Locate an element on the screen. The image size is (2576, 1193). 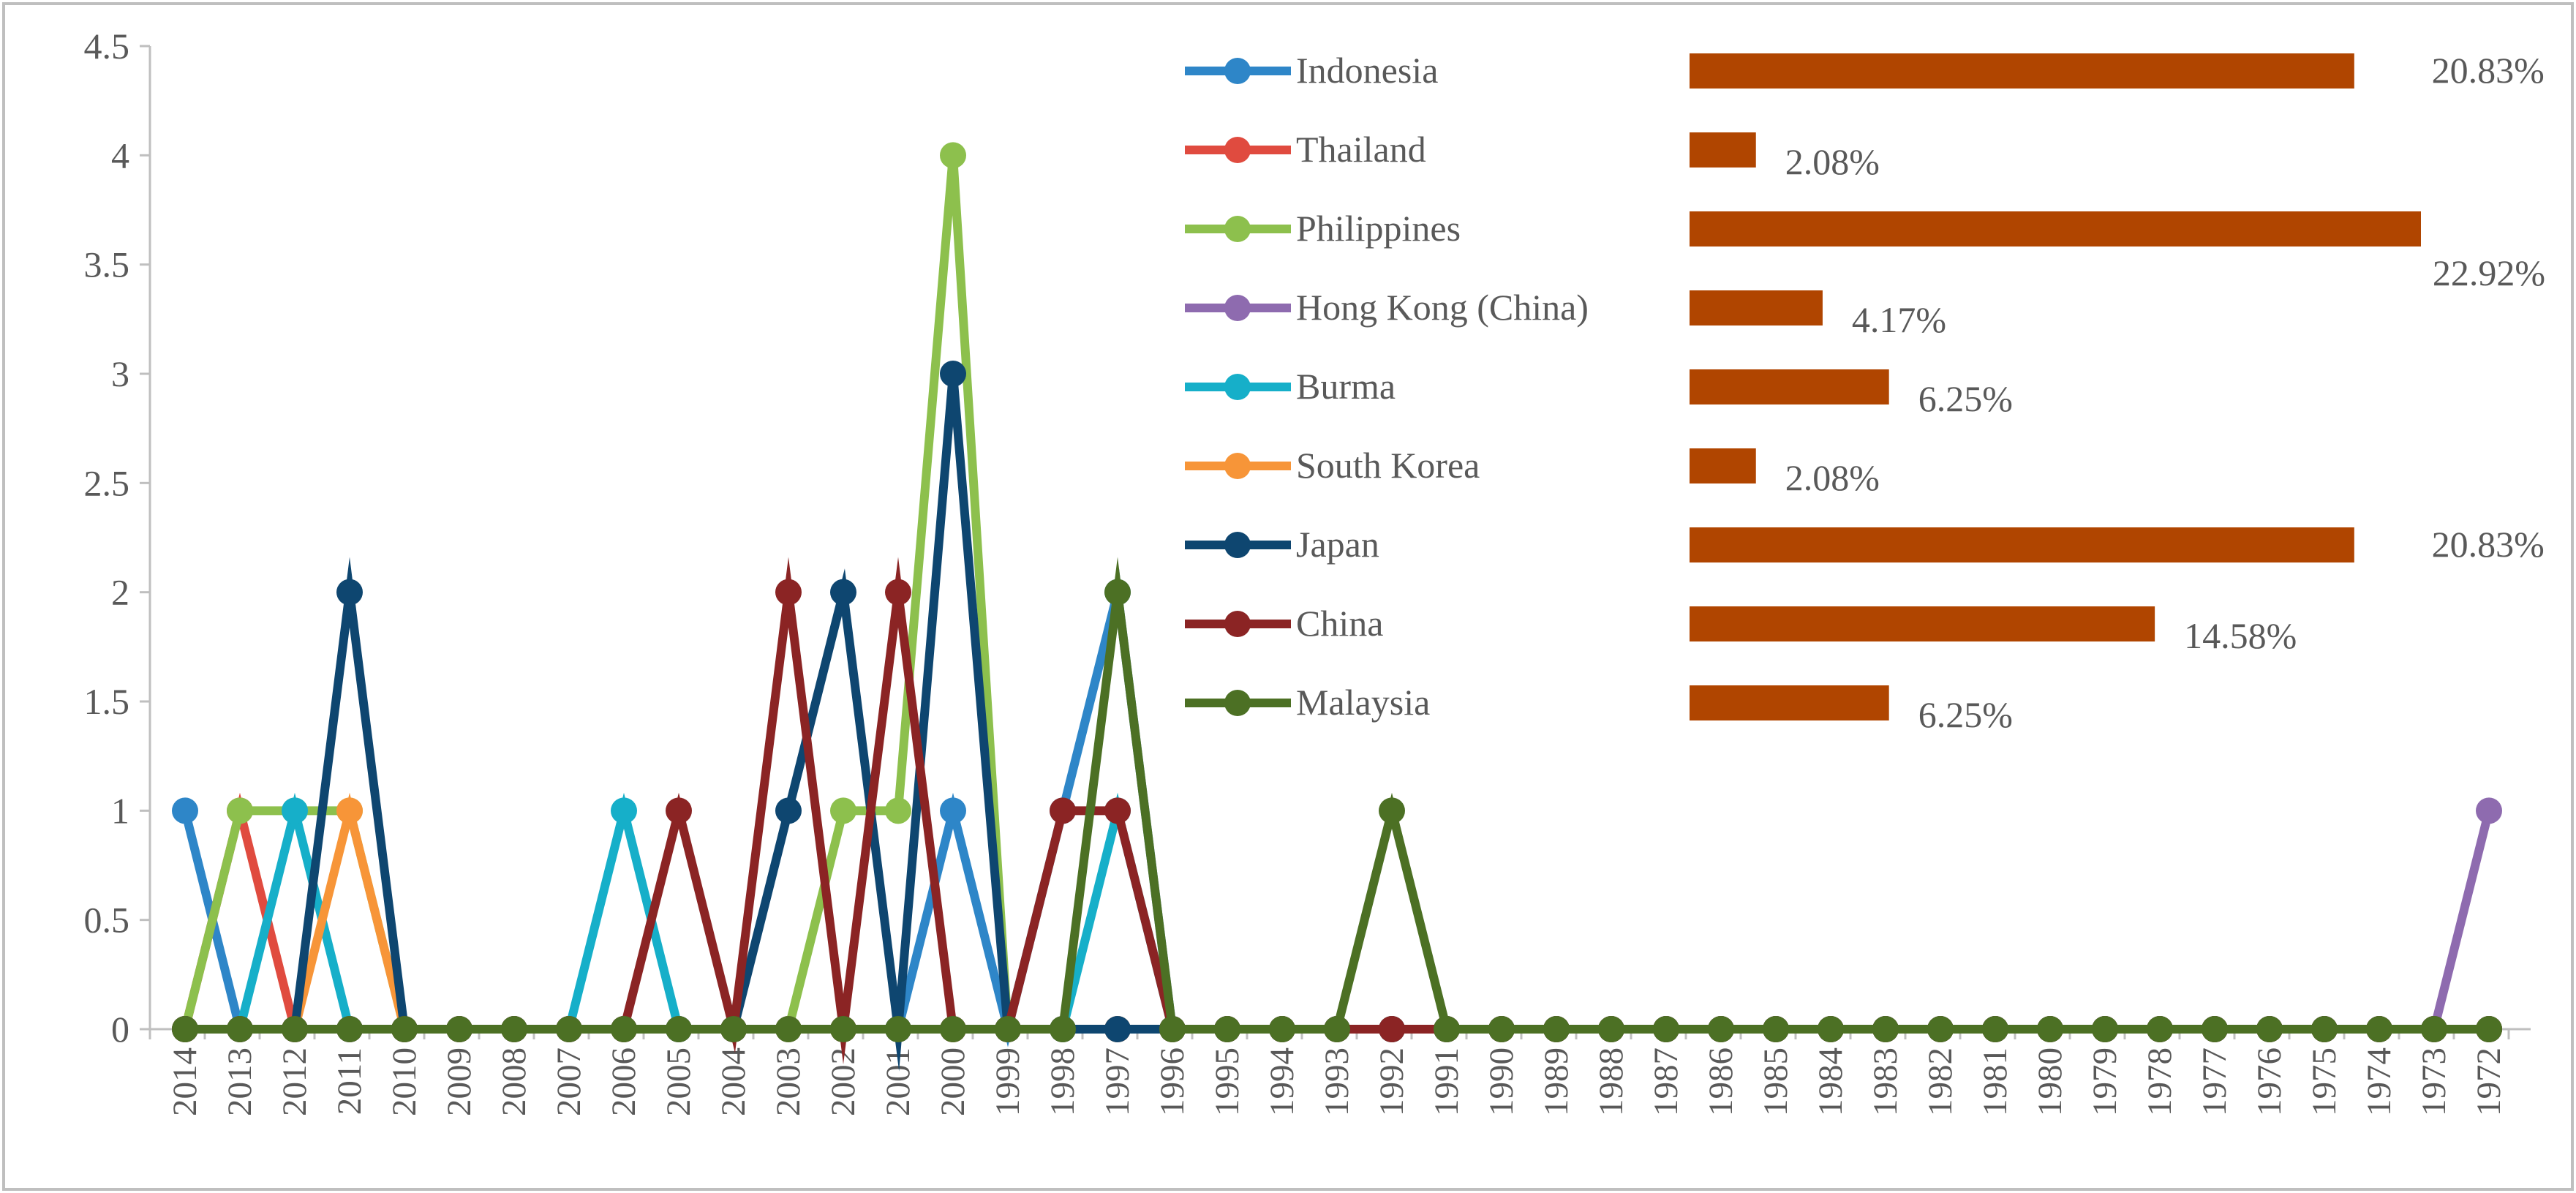
y-tick-label: 3.5 is located at coordinates (107, 264).